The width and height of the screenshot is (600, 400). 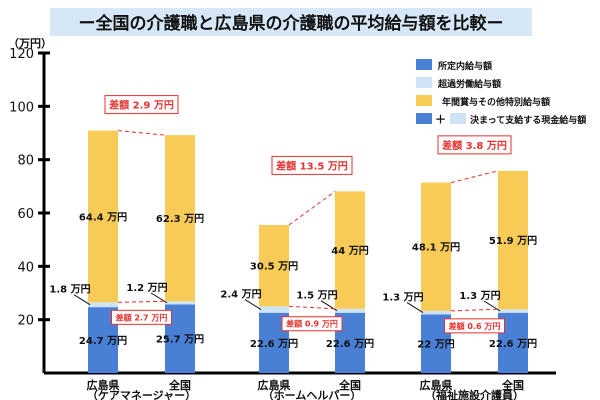 I want to click on y-tick-label: 100, so click(x=21, y=107).